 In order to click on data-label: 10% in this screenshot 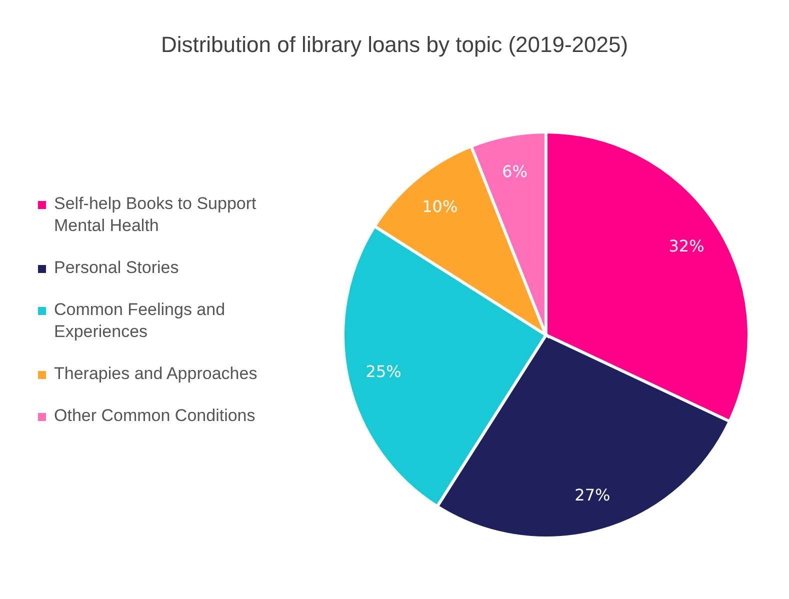, I will do `click(440, 206)`.